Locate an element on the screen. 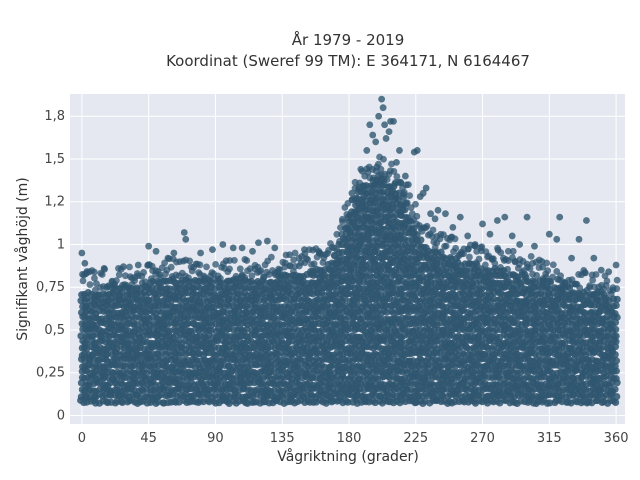 Image resolution: width=640 pixels, height=480 pixels. x-tick-label: 180 is located at coordinates (349, 438).